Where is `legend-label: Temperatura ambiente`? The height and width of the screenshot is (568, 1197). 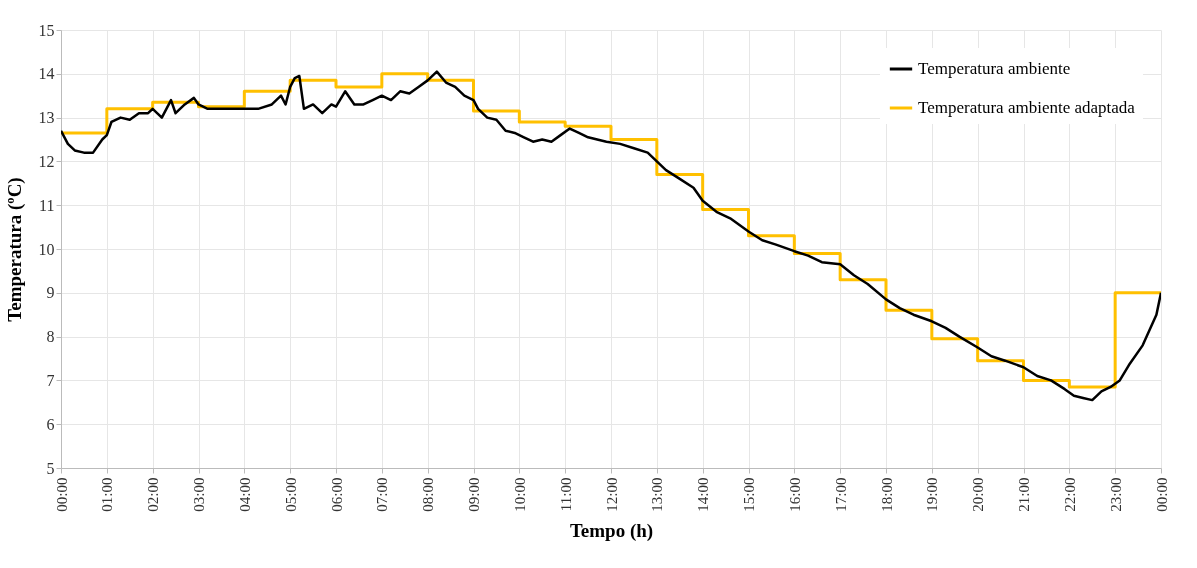
legend-label: Temperatura ambiente is located at coordinates (994, 68).